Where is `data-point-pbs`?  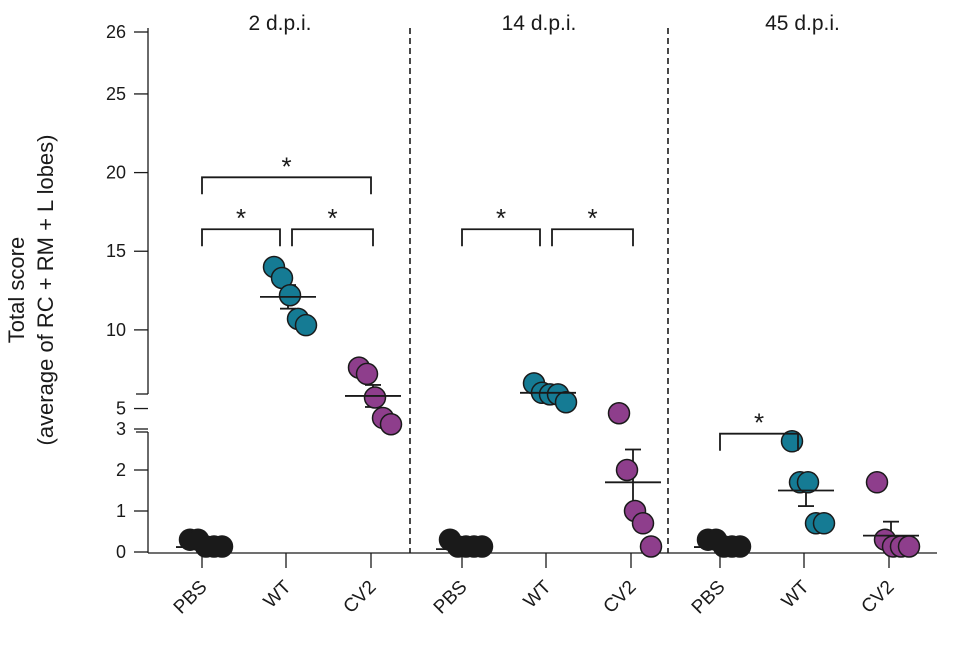
data-point-pbs is located at coordinates (482, 546).